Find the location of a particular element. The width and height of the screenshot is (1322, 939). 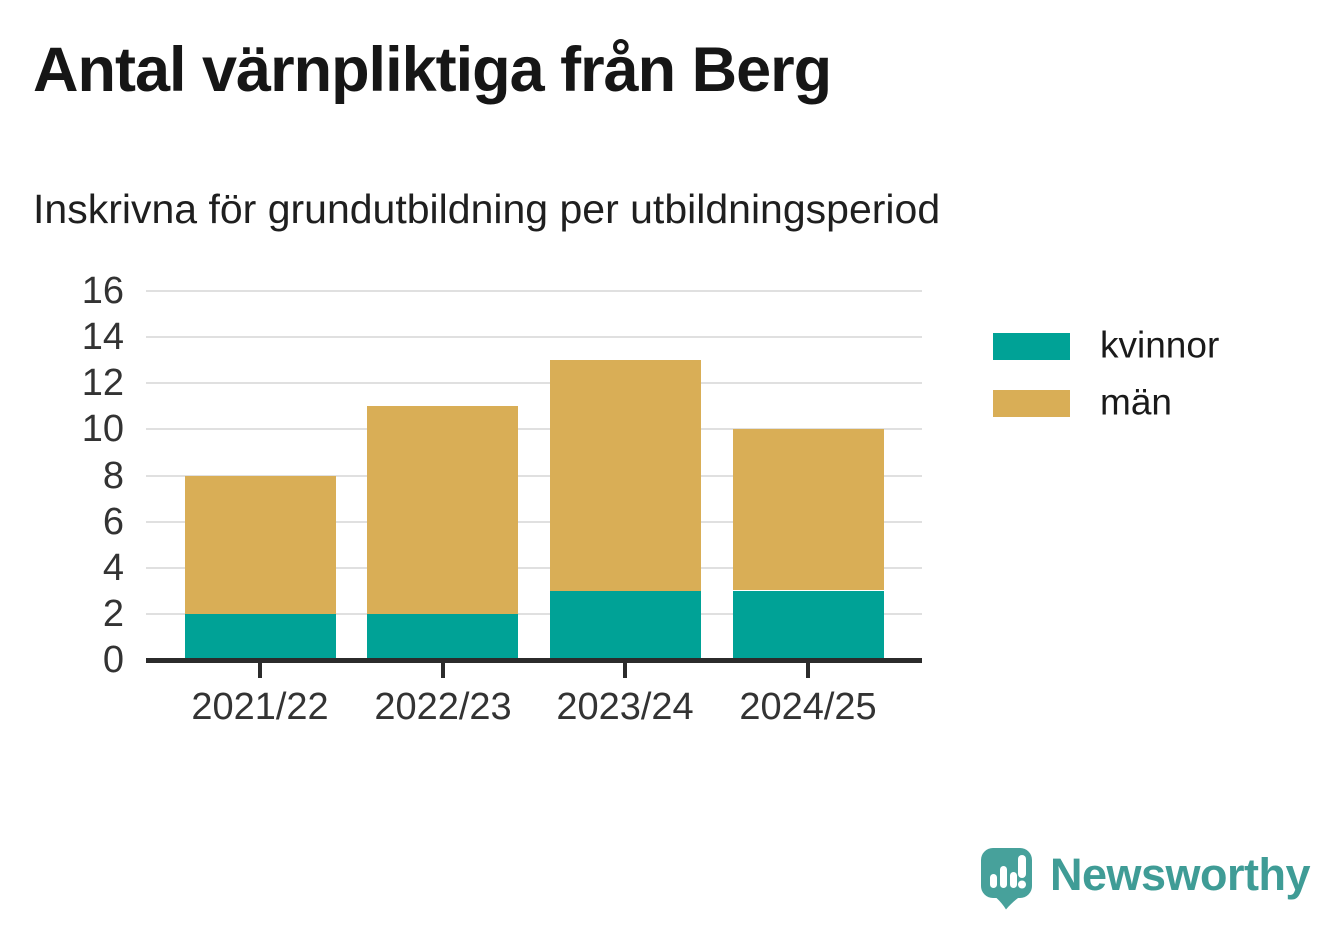

x-axis-tick-label: 2021/22 is located at coordinates (260, 707).